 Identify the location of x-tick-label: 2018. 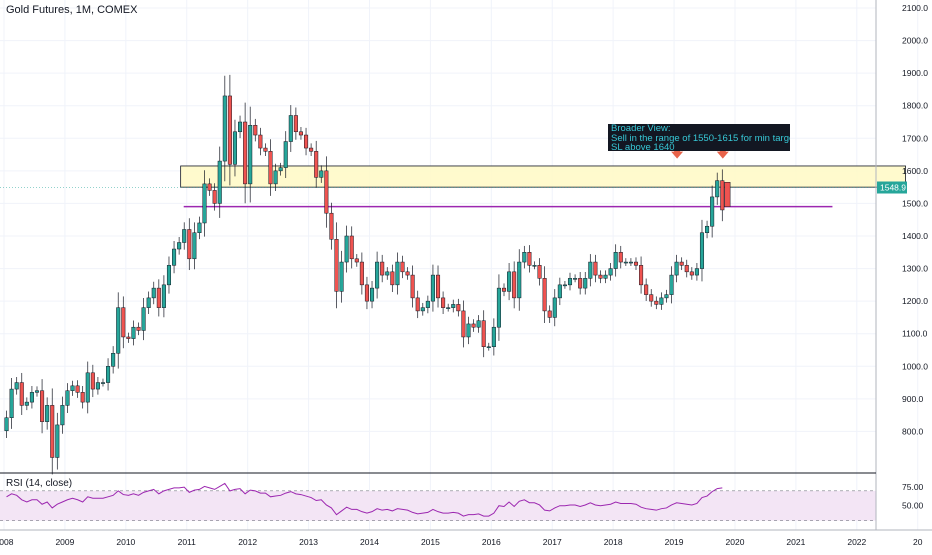
(613, 542).